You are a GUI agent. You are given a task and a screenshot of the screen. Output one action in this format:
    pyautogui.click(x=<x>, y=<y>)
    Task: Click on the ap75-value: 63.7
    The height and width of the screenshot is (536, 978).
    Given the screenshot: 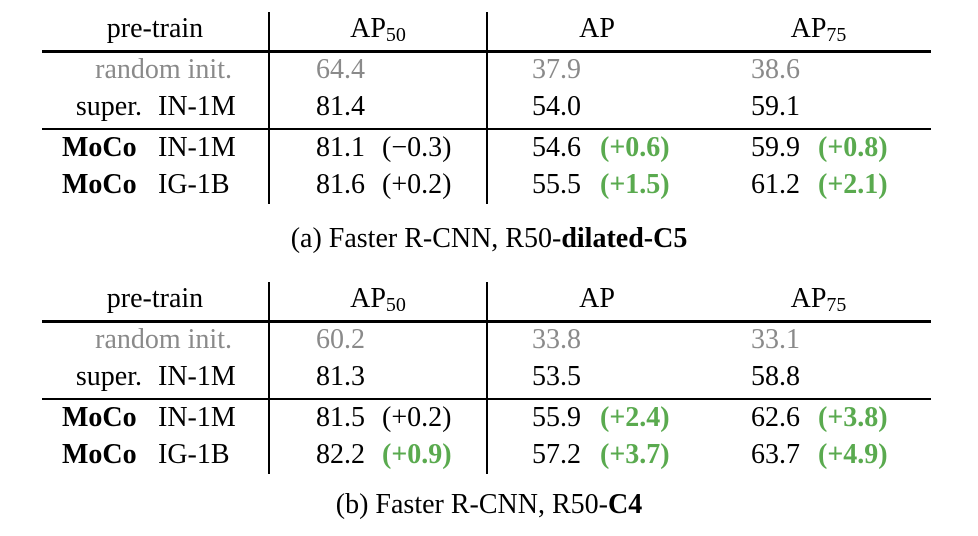 What is the action you would take?
    pyautogui.click(x=775, y=454)
    